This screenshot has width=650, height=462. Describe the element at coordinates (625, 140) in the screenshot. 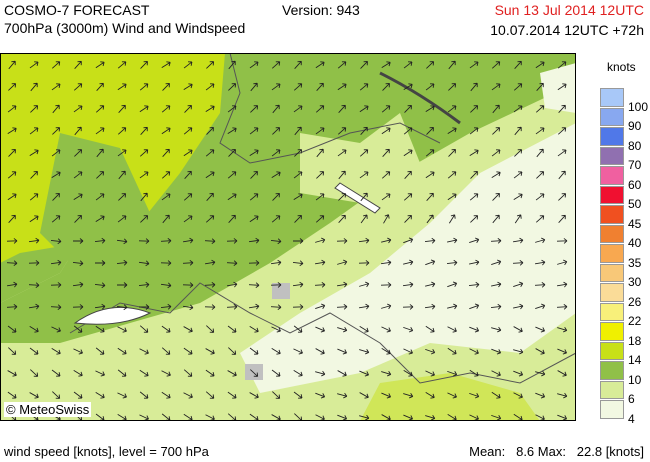

I see `legend-item: 80` at that location.